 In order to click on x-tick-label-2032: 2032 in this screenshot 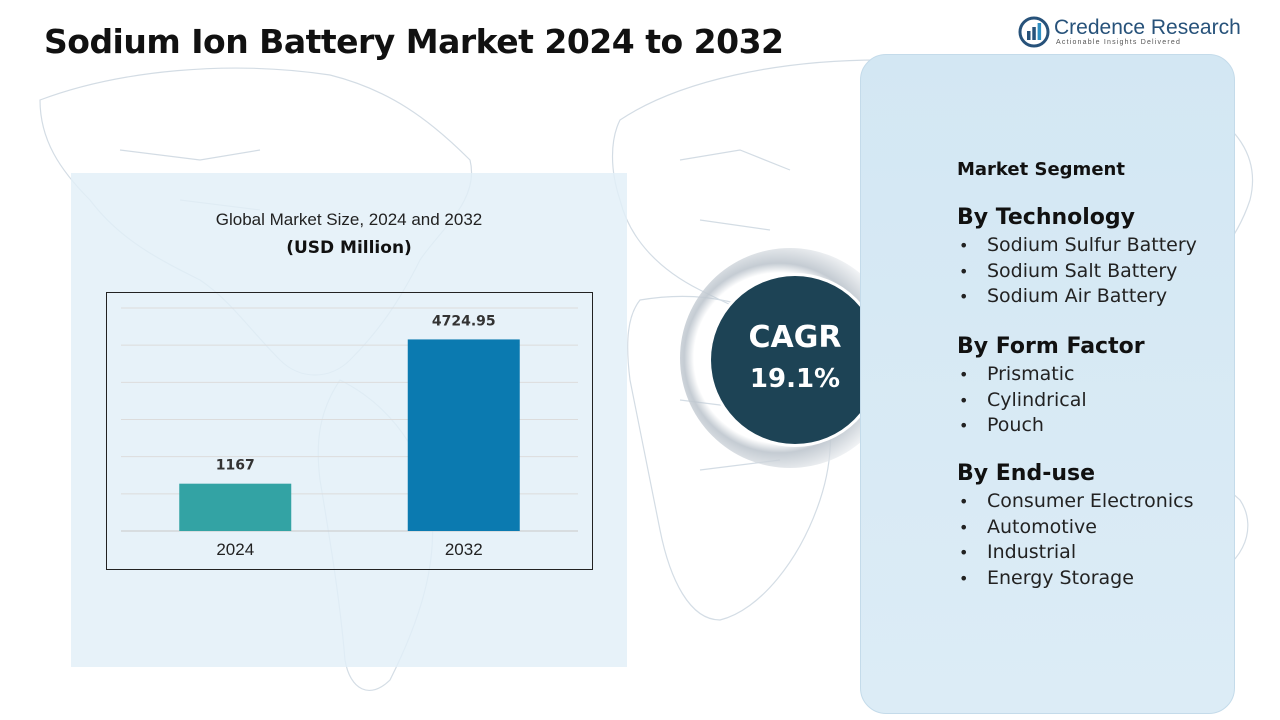, I will do `click(464, 549)`.